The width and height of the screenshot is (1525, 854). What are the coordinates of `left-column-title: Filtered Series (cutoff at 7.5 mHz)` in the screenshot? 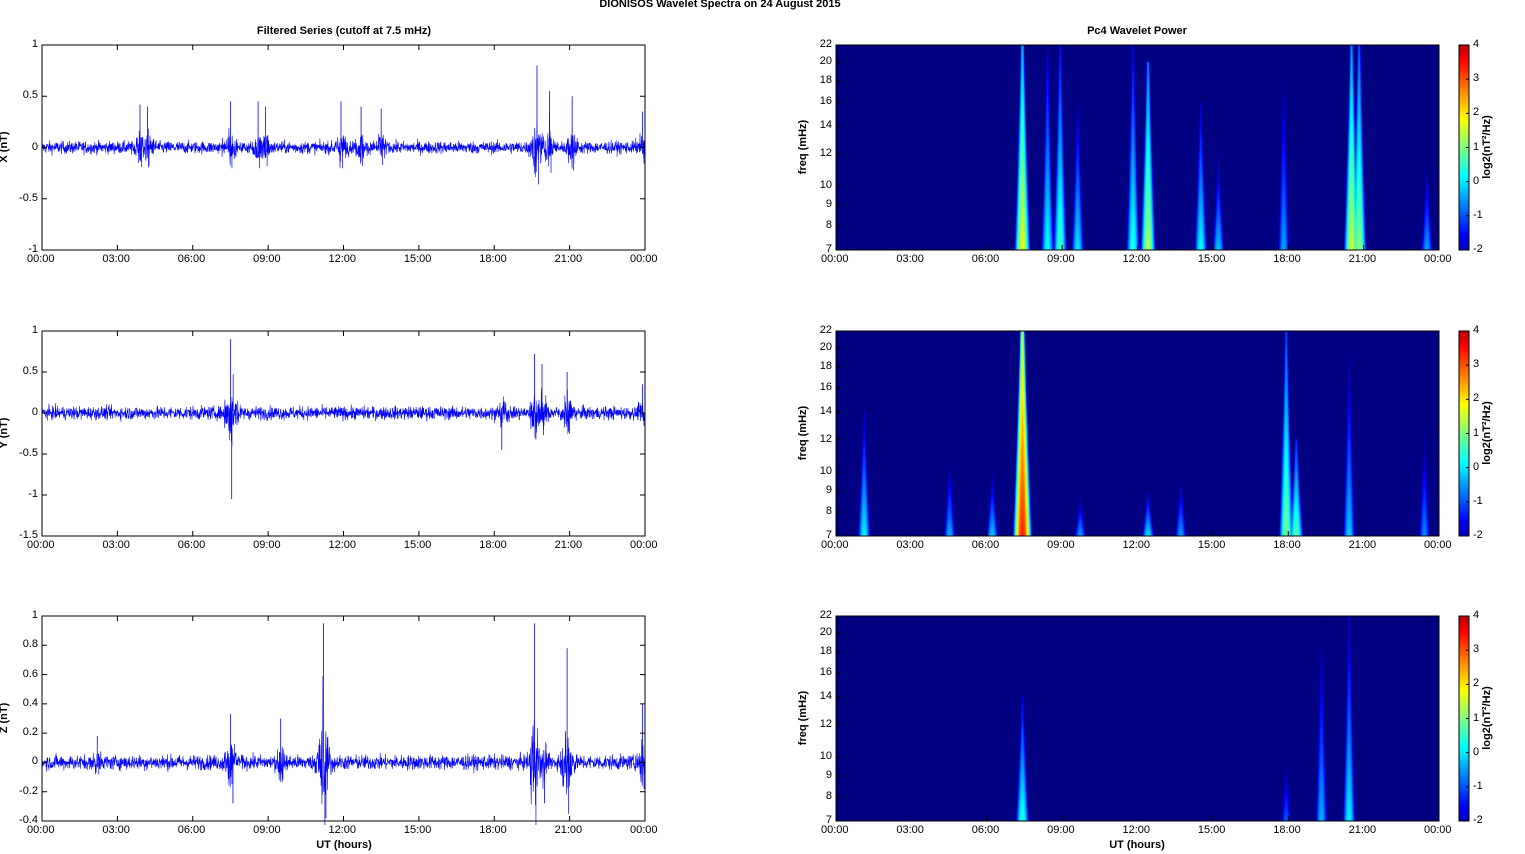 It's located at (344, 31).